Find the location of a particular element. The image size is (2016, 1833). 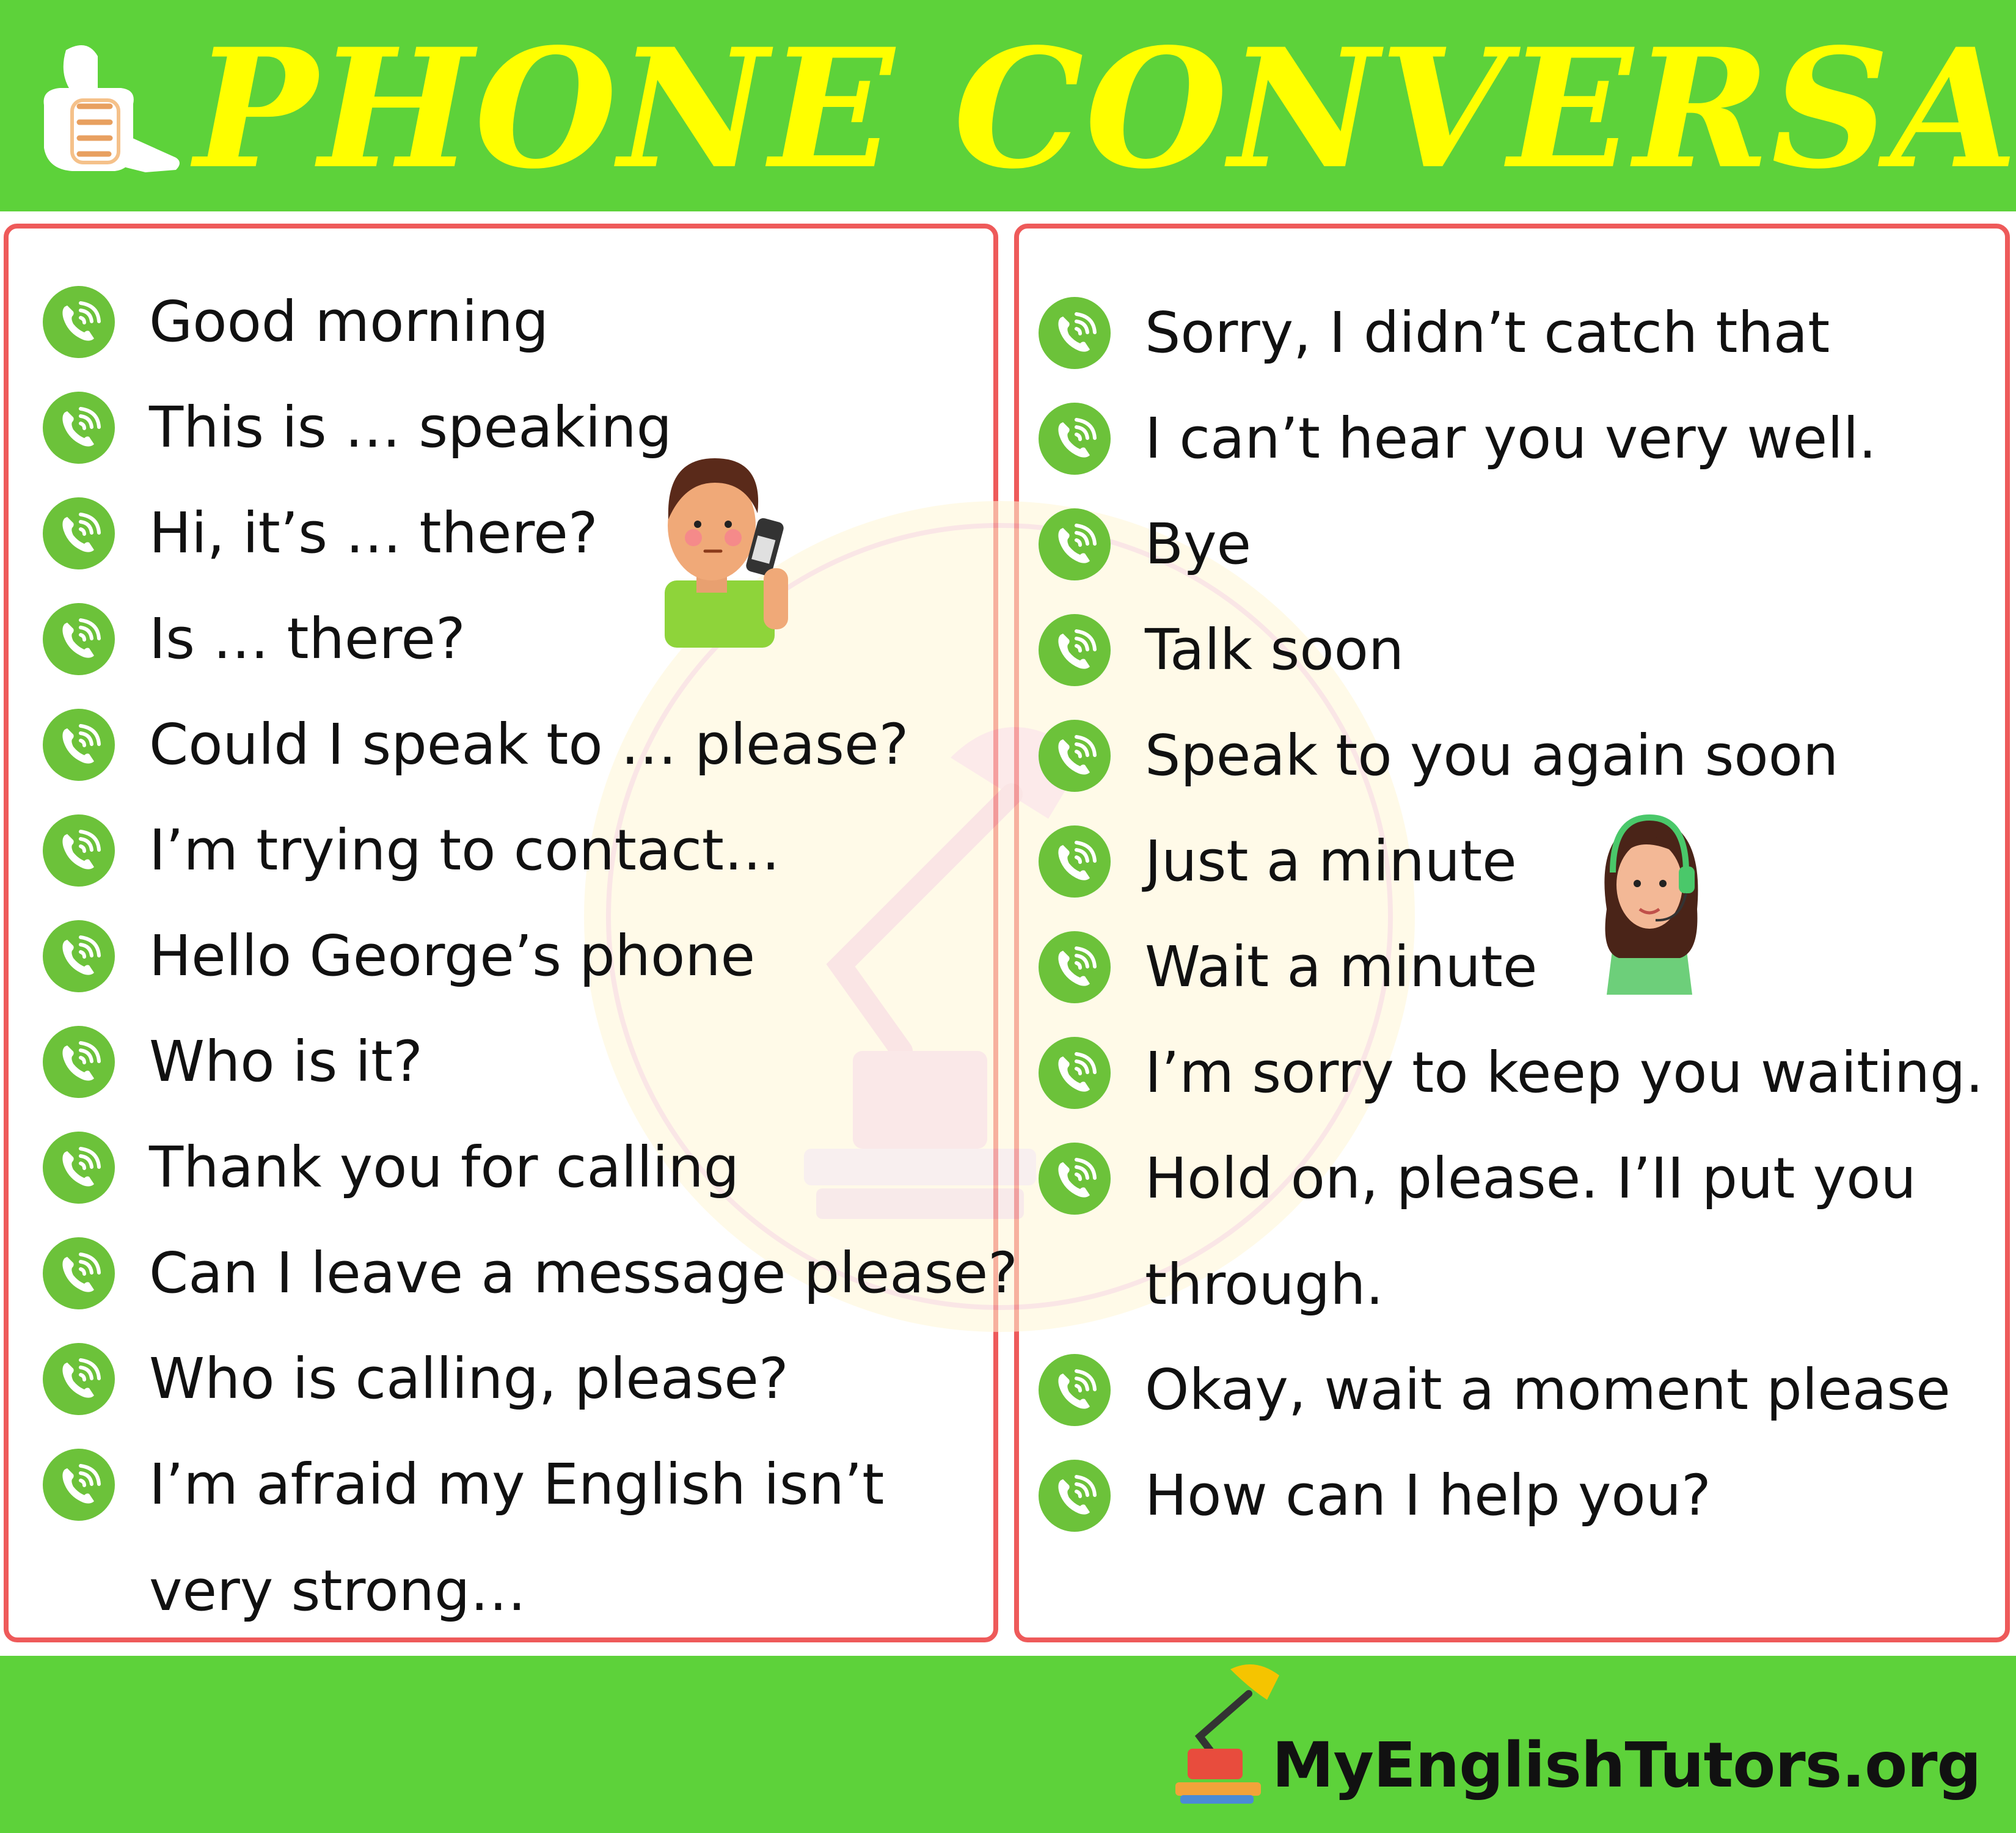

phrase-text: I’m sorry to keep you waiting. is located at coordinates (1565, 1072).